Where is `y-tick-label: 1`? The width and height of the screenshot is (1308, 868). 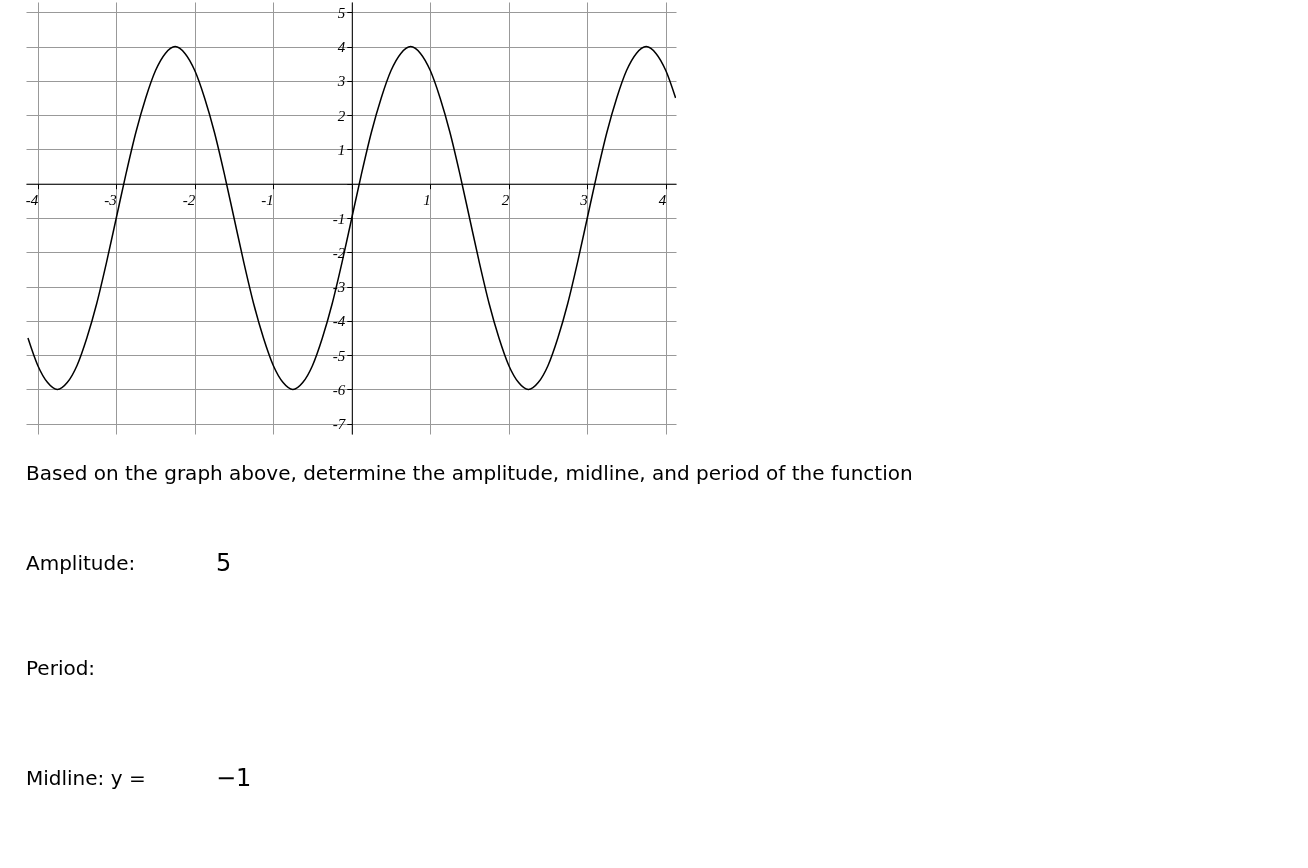 y-tick-label: 1 is located at coordinates (341, 149).